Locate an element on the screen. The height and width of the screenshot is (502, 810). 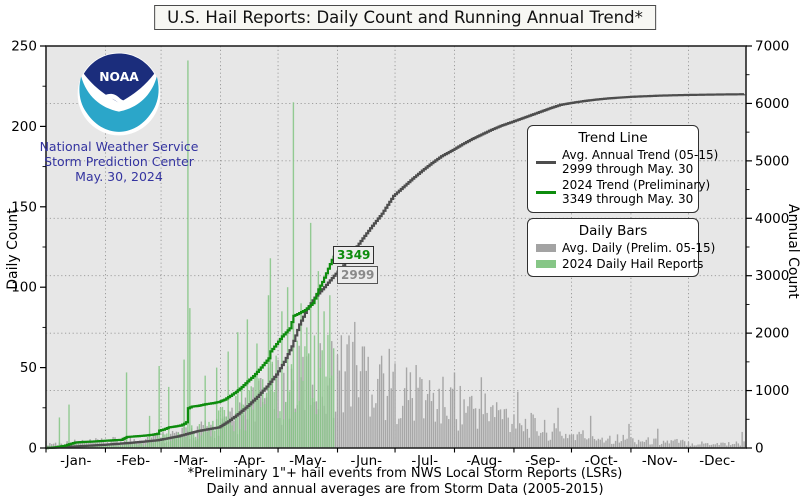
legend-item-2024-daily: 2024 Daily Hail Reports is located at coordinates (619, 264).